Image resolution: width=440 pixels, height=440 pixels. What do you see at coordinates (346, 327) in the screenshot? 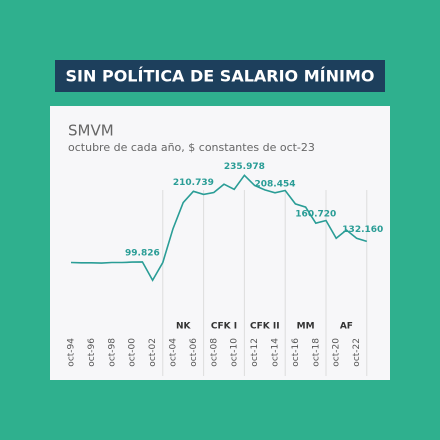
I see `period-label: AF` at bounding box center [346, 327].